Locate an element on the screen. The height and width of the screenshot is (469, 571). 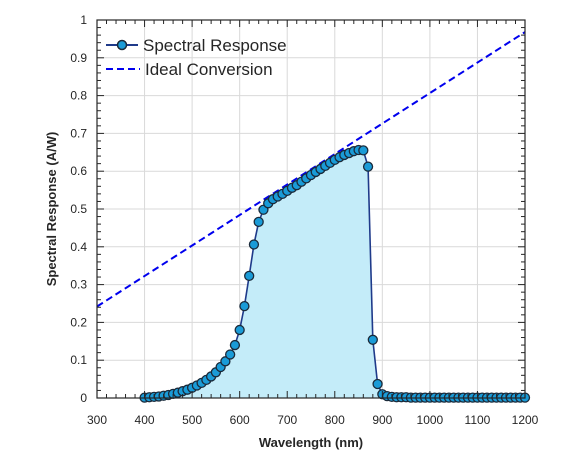
x-axis-label: Wavelength (nm) is located at coordinates (311, 442).